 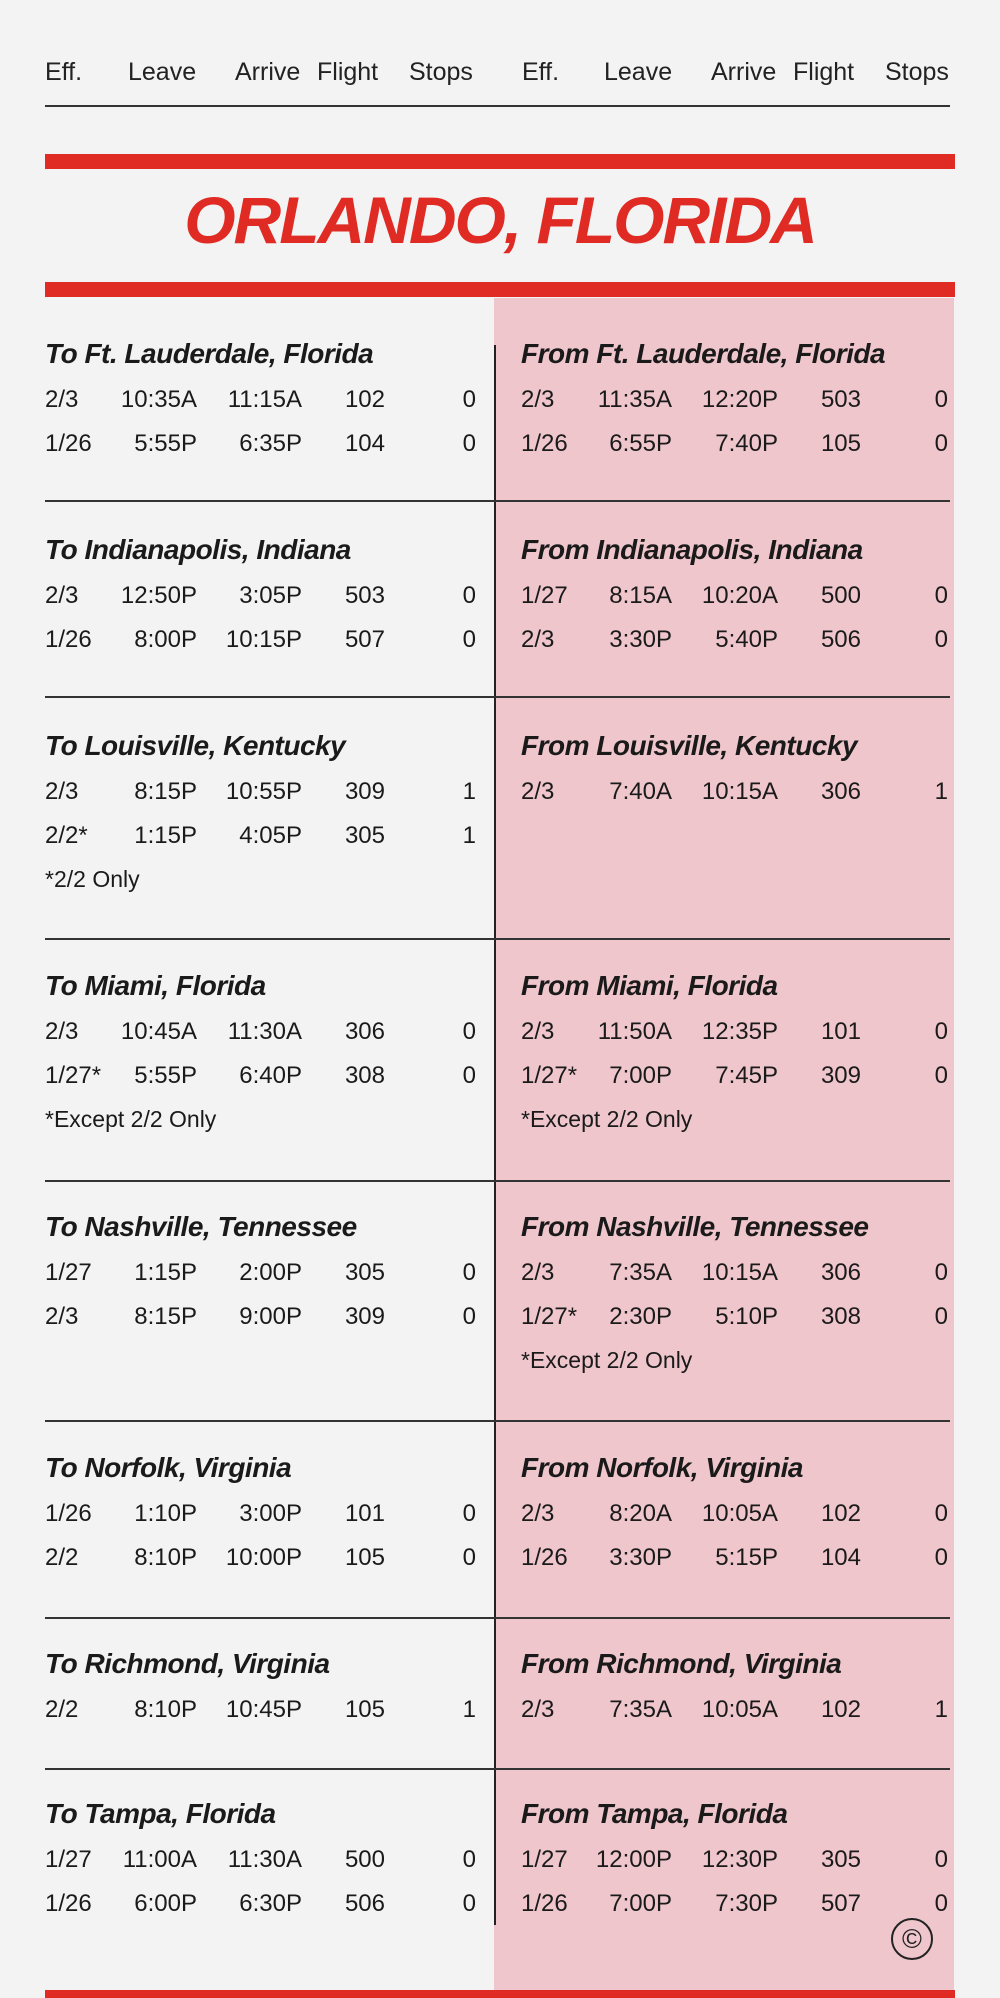 I want to click on to-flight-arrive: 10:15P, so click(x=263, y=639).